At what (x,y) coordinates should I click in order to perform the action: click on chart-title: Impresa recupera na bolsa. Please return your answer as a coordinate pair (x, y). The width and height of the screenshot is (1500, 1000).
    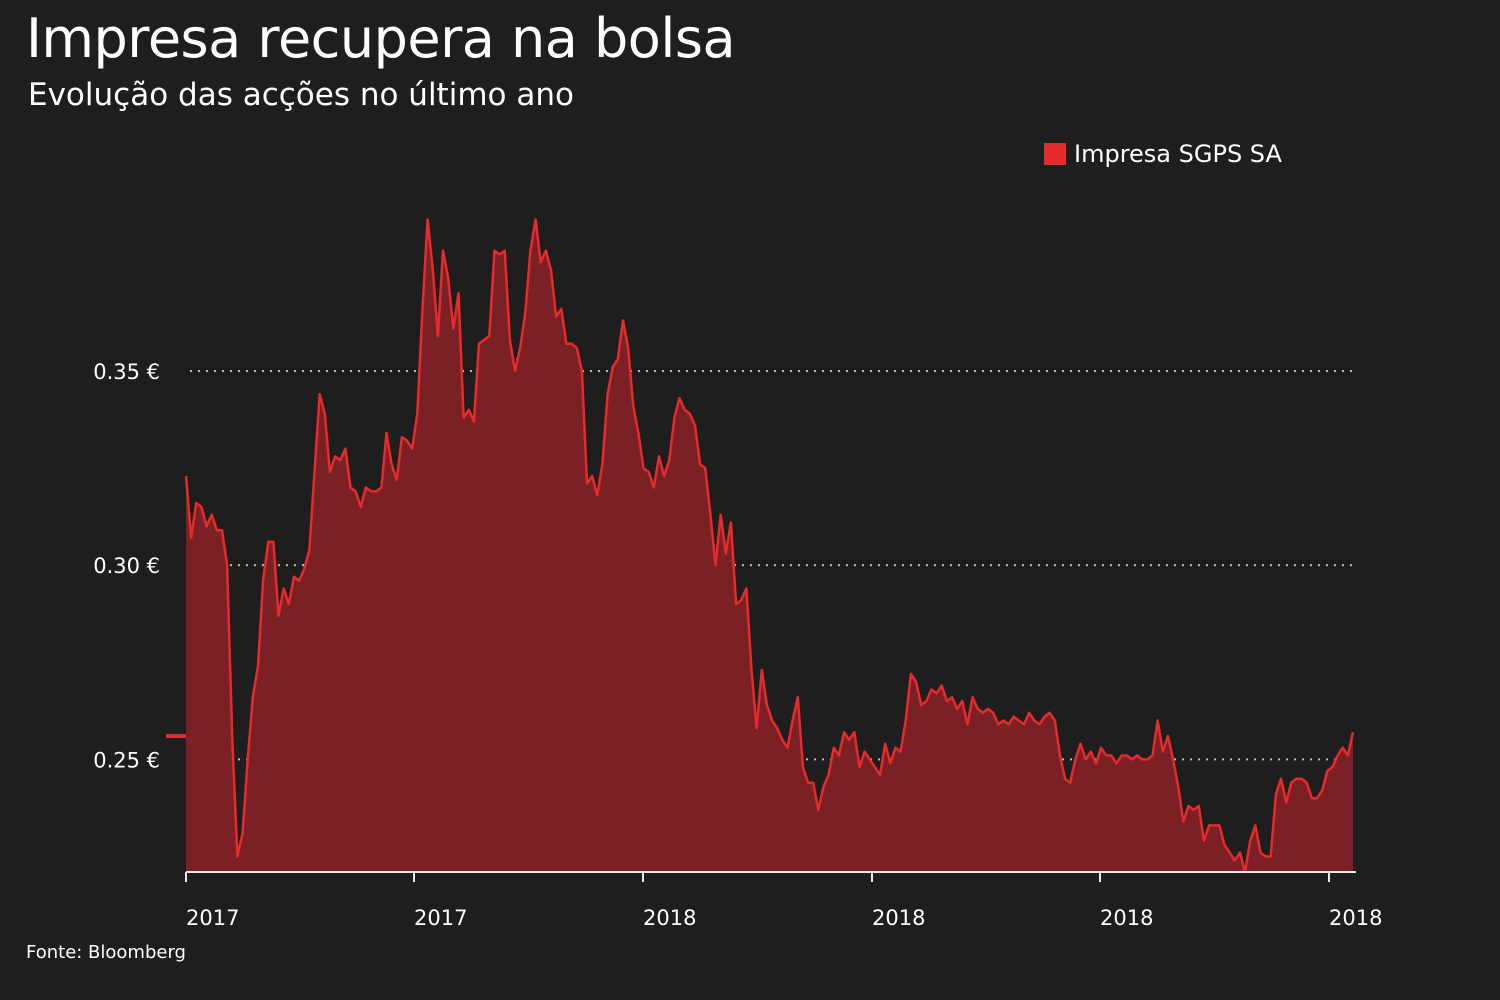
    Looking at the image, I should click on (381, 38).